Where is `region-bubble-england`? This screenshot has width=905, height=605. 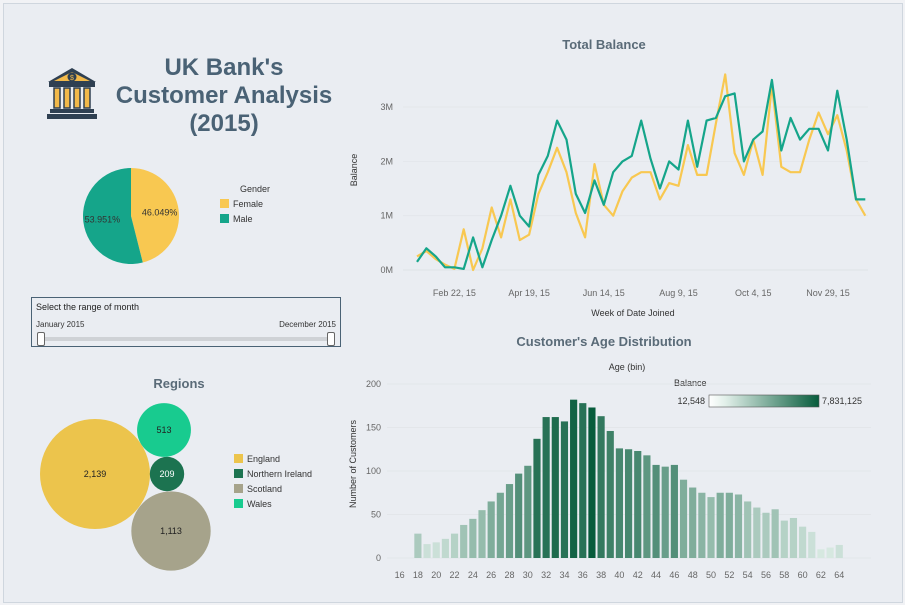
region-bubble-england is located at coordinates (95, 474).